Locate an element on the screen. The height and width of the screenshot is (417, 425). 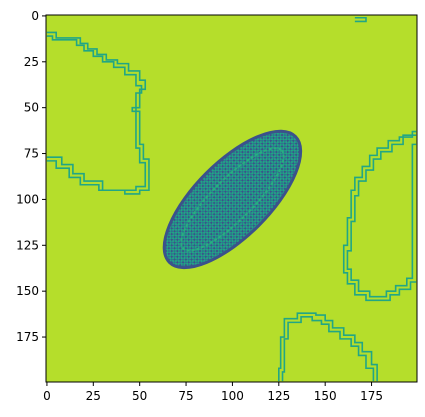
y-tick-label: 150 is located at coordinates (27, 291).